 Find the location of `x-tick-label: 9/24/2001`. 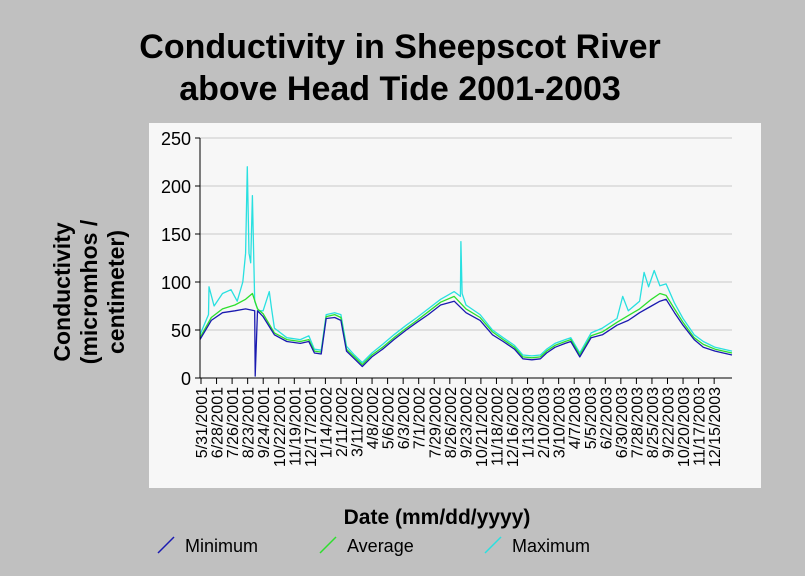

x-tick-label: 9/24/2001 is located at coordinates (264, 422).